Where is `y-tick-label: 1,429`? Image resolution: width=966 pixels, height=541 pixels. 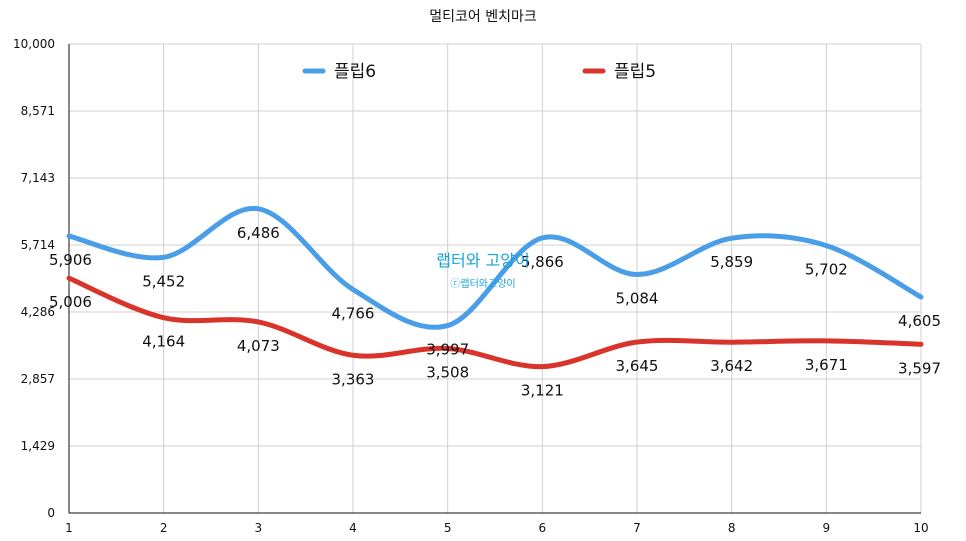 y-tick-label: 1,429 is located at coordinates (38, 446).